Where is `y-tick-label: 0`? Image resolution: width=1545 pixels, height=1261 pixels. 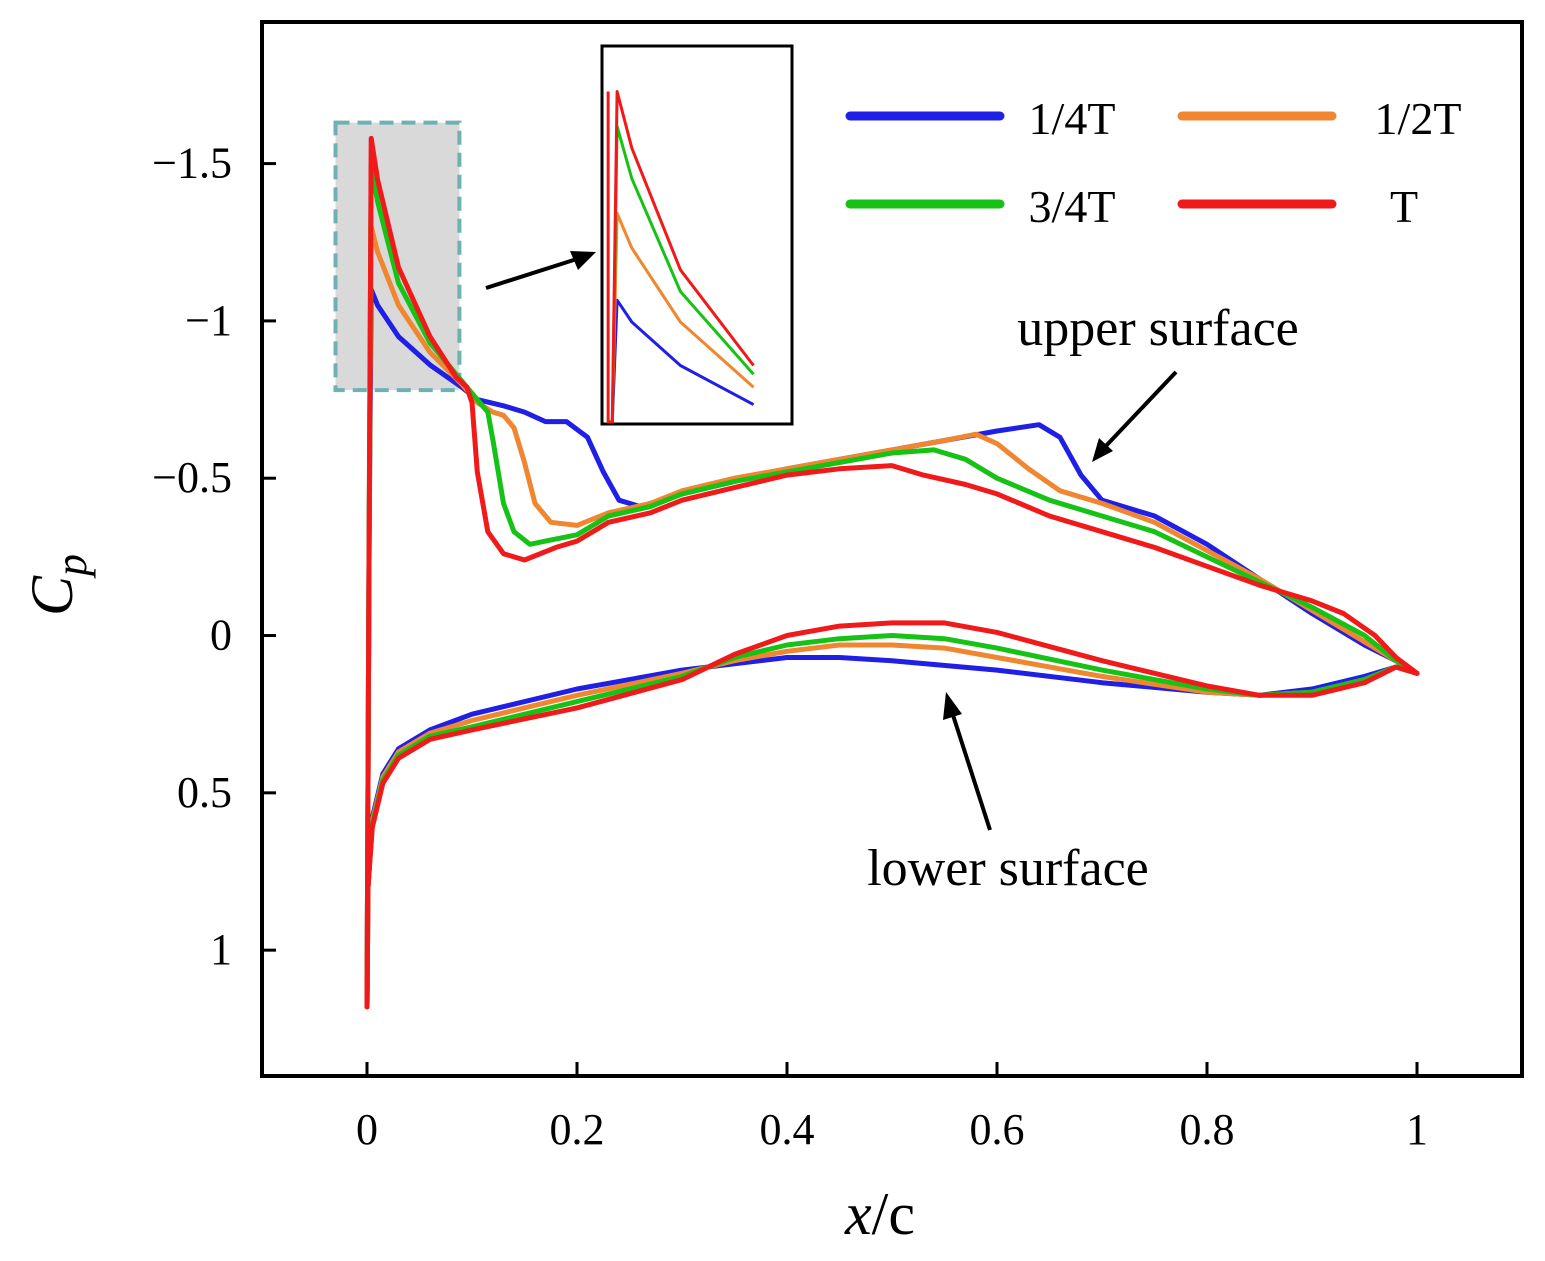
y-tick-label: 0 is located at coordinates (221, 635).